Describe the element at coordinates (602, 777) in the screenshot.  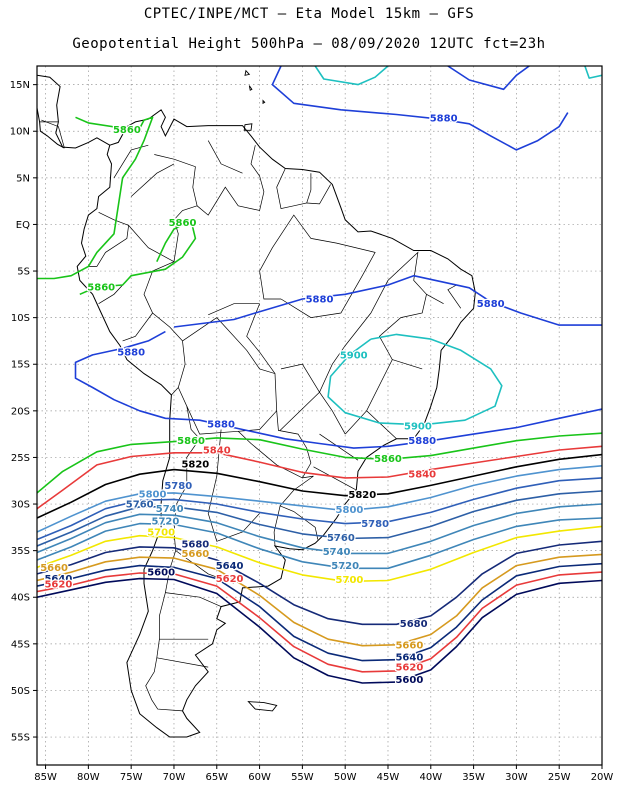
I see `lon-tick-label: 20W` at that location.